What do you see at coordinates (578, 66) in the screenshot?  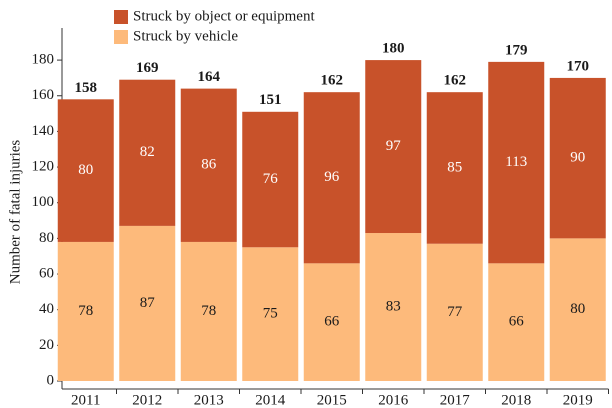 I see `total-label: 170` at bounding box center [578, 66].